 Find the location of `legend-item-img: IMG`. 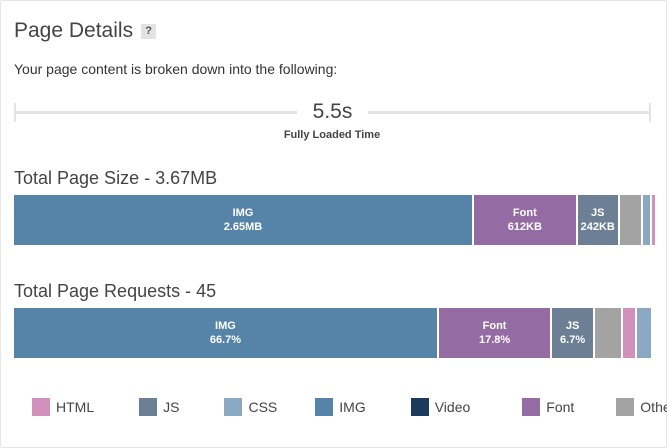

legend-item-img: IMG is located at coordinates (340, 407).